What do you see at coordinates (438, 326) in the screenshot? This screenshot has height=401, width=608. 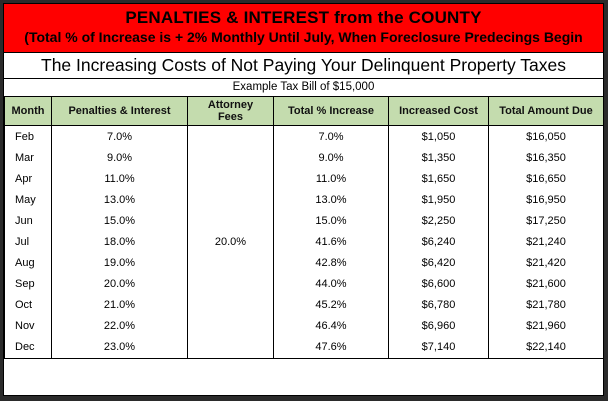 I see `cell-increased-cost: $6,960` at bounding box center [438, 326].